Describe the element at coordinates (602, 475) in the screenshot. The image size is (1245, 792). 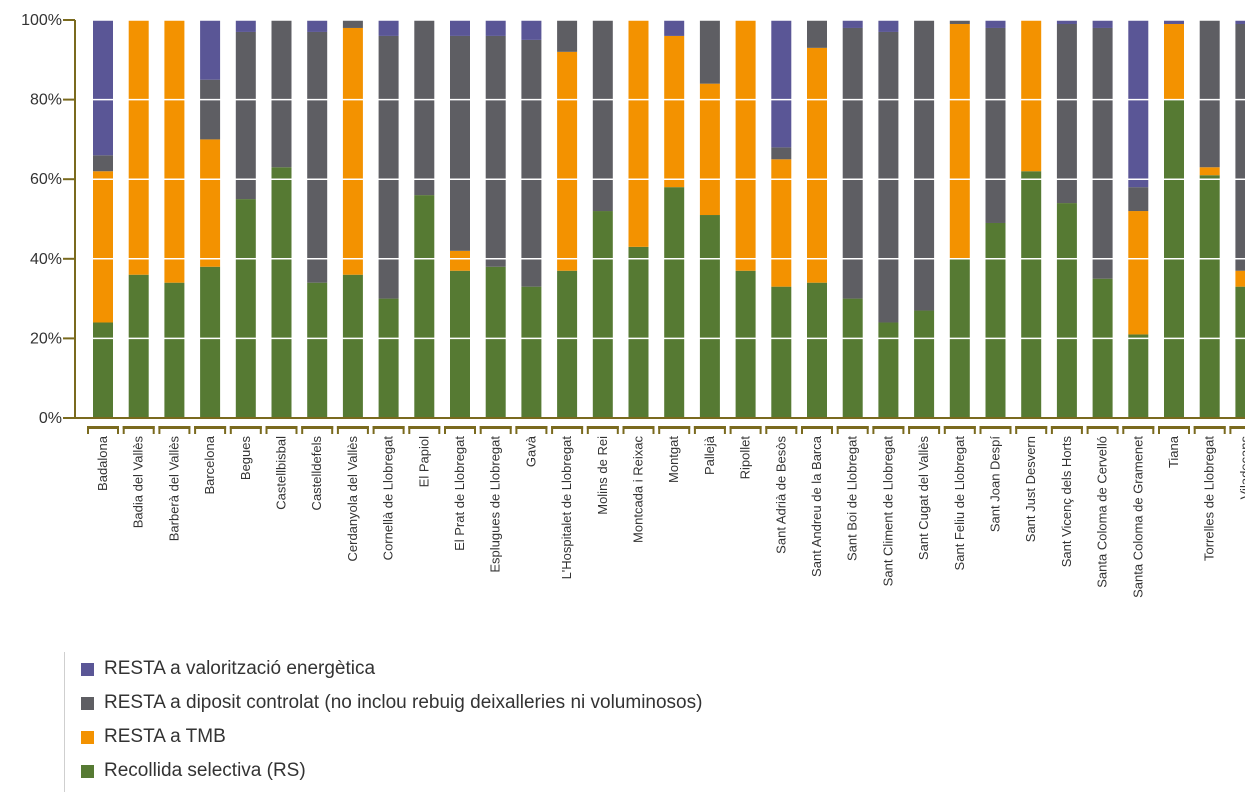
I see `x-tick-label-15: Molins de Rei` at that location.